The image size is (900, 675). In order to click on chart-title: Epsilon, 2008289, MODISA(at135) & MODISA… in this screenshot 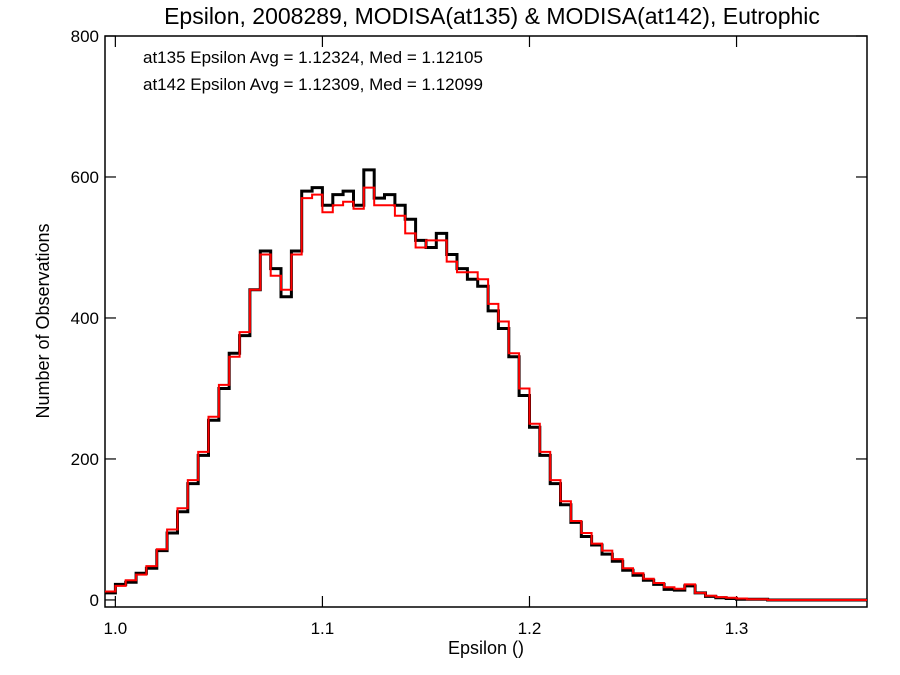, I will do `click(492, 16)`.